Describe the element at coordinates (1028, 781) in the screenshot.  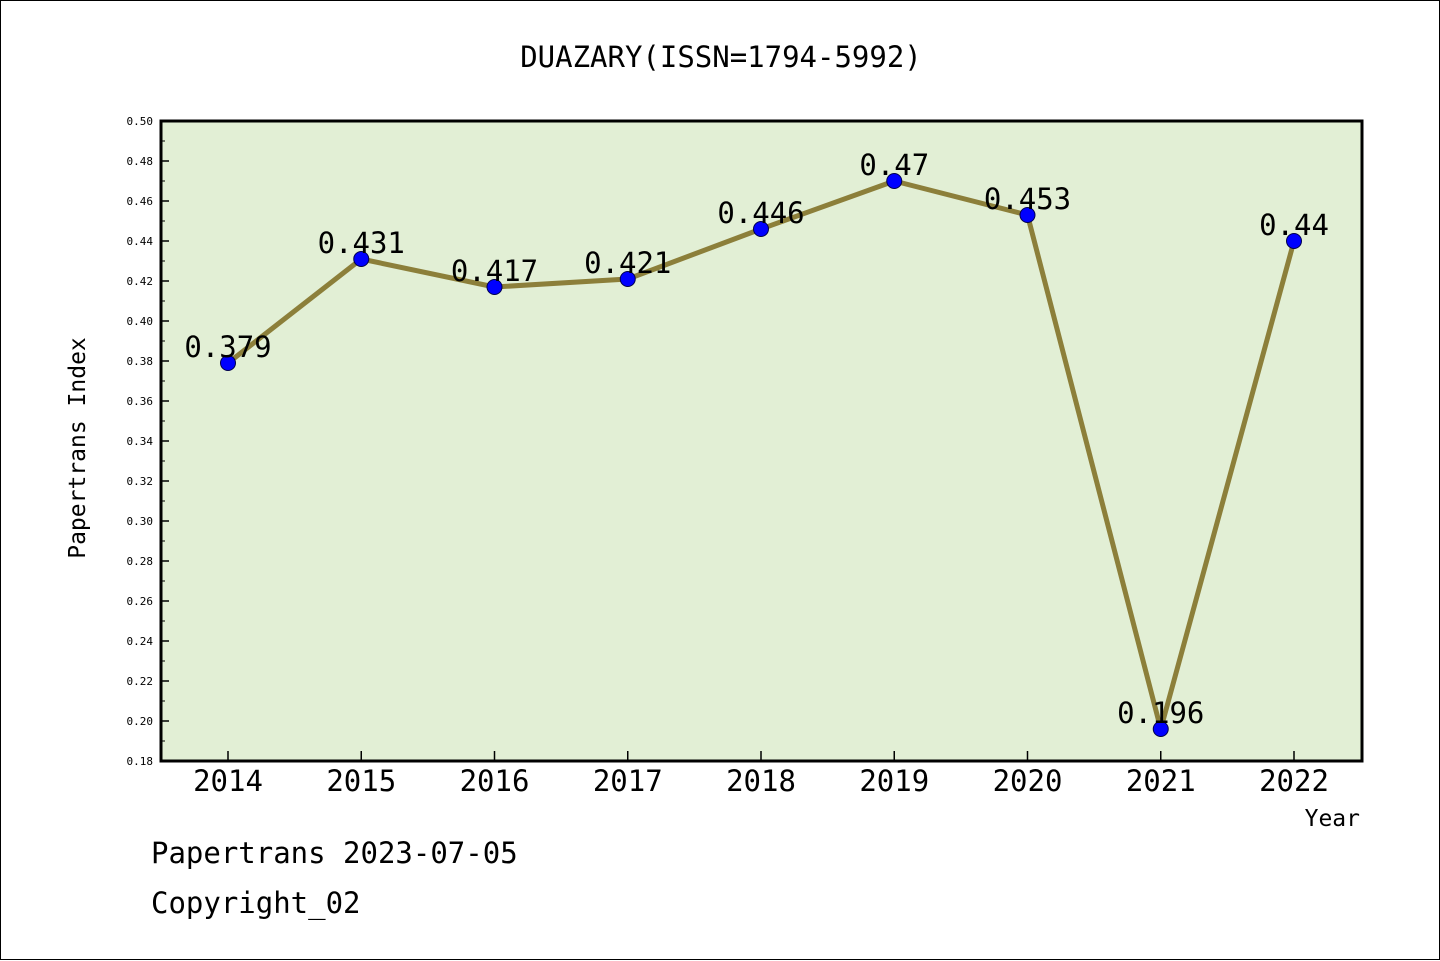
I see `x-tick-label: 2020` at that location.